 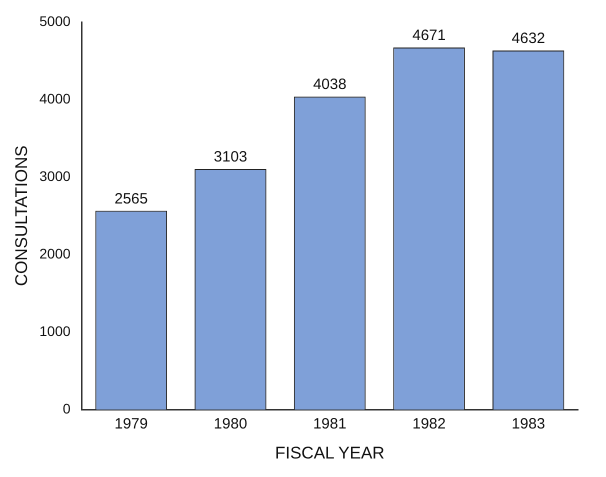 What do you see at coordinates (21, 215) in the screenshot?
I see `y-axis-title: CONSULTATIONS` at bounding box center [21, 215].